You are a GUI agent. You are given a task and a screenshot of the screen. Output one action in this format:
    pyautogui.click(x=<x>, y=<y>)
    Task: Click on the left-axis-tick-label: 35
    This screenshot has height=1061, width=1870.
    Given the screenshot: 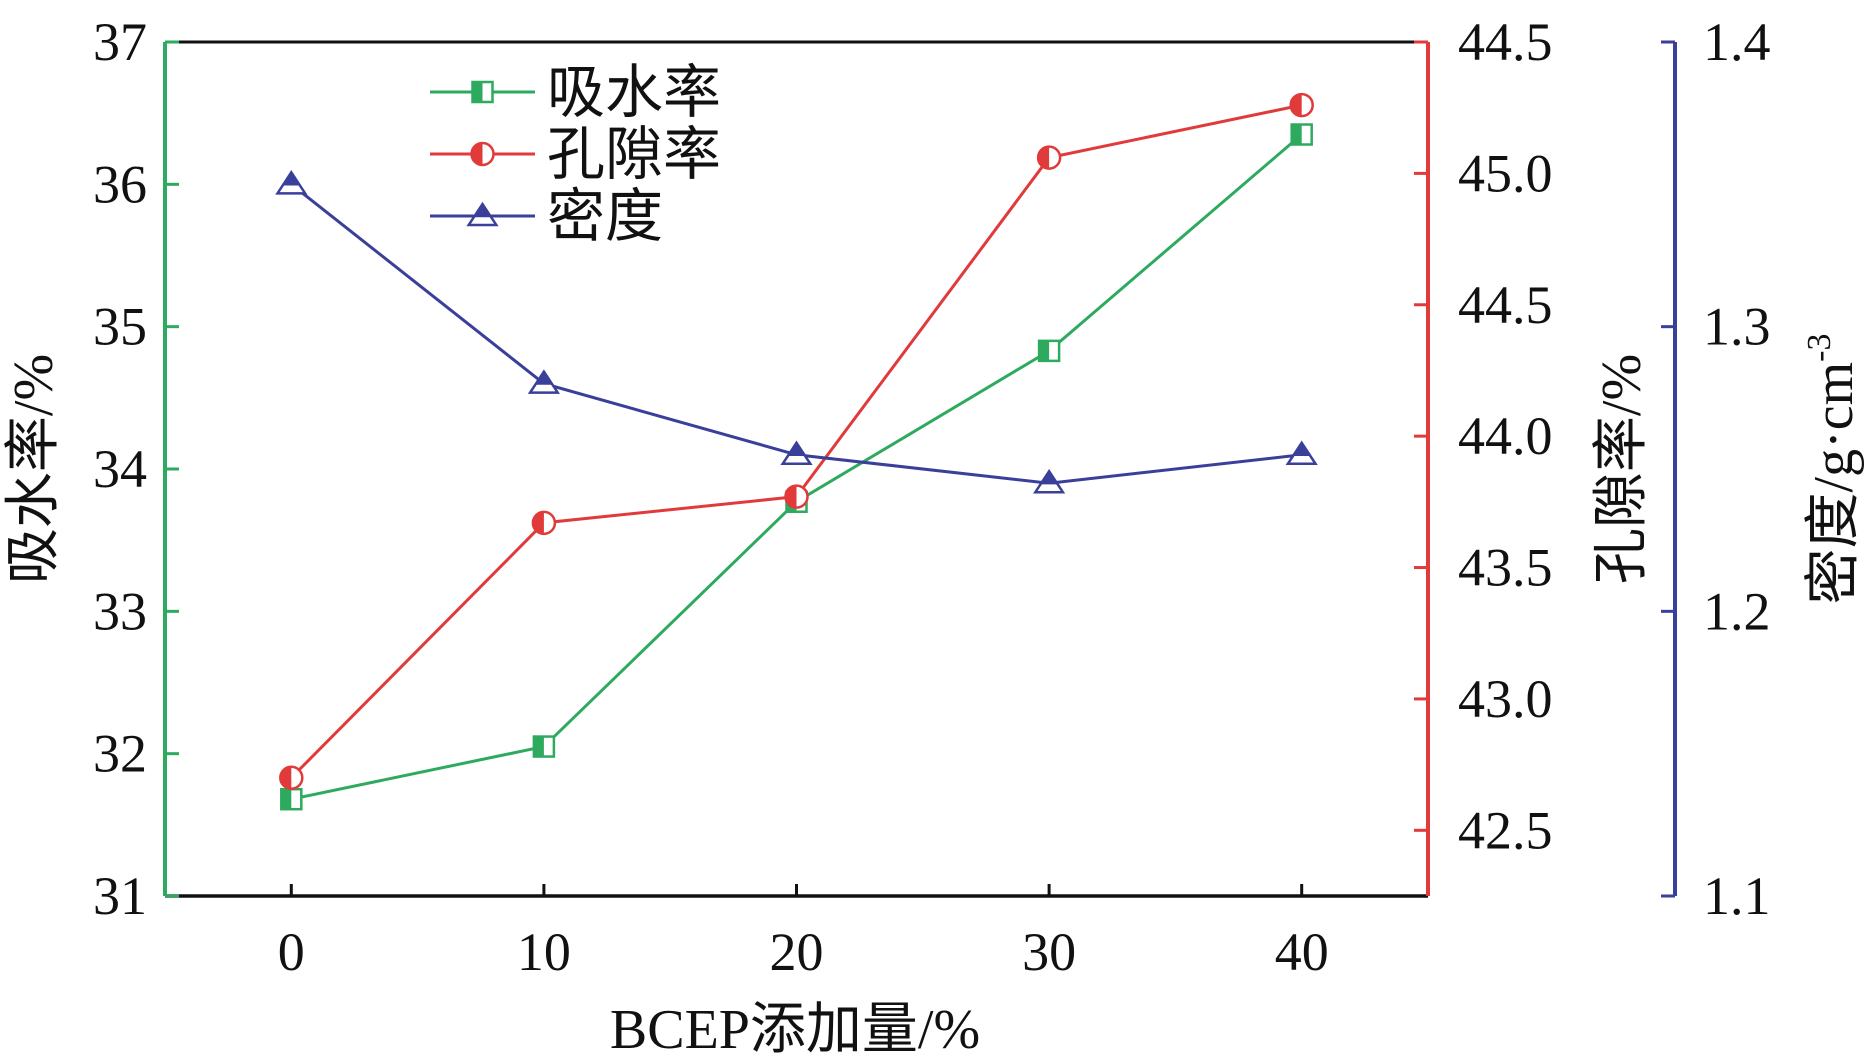 What is the action you would take?
    pyautogui.click(x=120, y=327)
    